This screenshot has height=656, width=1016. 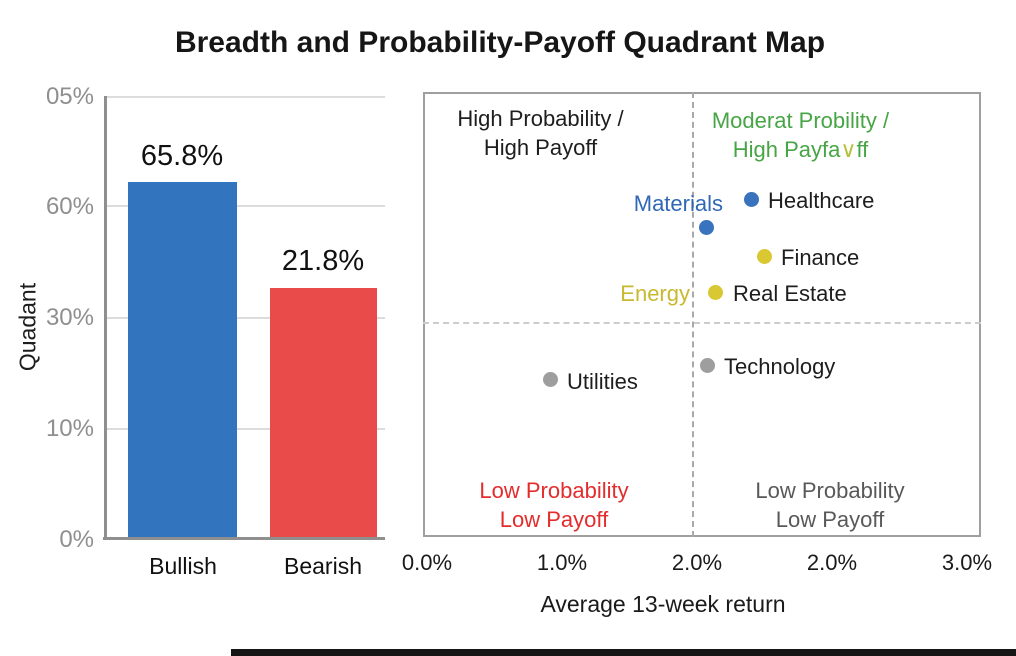 I want to click on check-glyph: ∨, so click(x=848, y=149).